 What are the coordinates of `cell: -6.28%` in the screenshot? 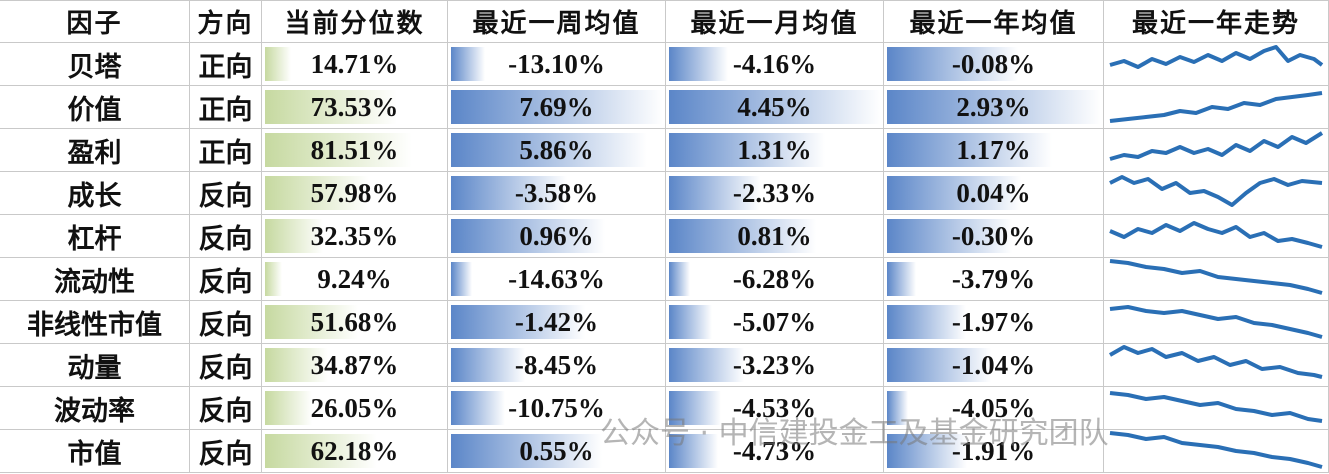 It's located at (775, 279).